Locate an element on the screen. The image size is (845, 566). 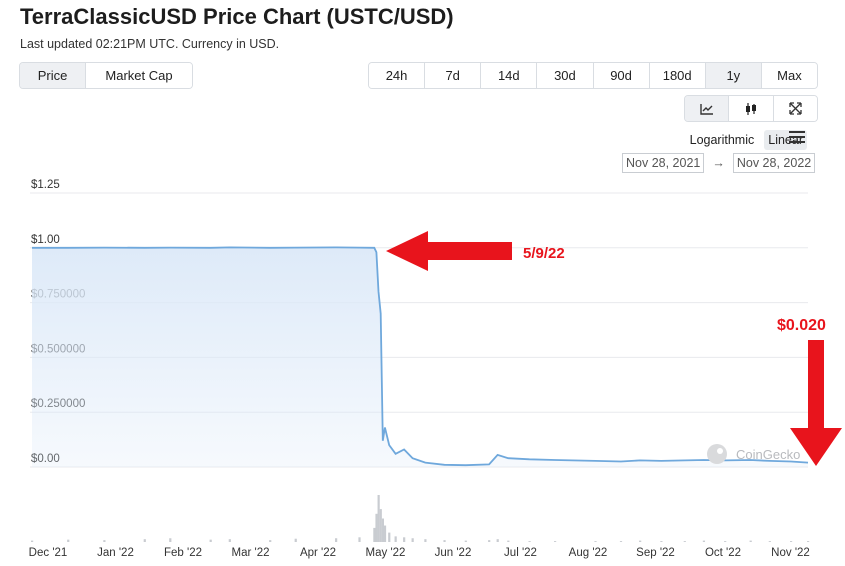
range-7d-button: 7d is located at coordinates (453, 75).